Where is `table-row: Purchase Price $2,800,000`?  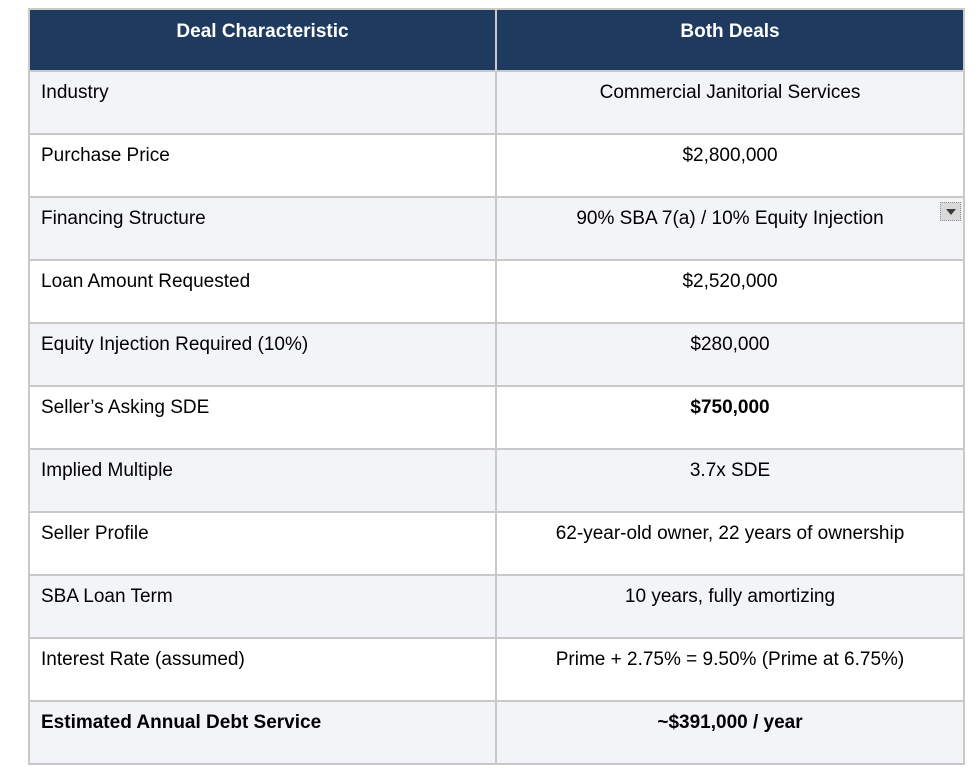
table-row: Purchase Price $2,800,000 is located at coordinates (496, 165).